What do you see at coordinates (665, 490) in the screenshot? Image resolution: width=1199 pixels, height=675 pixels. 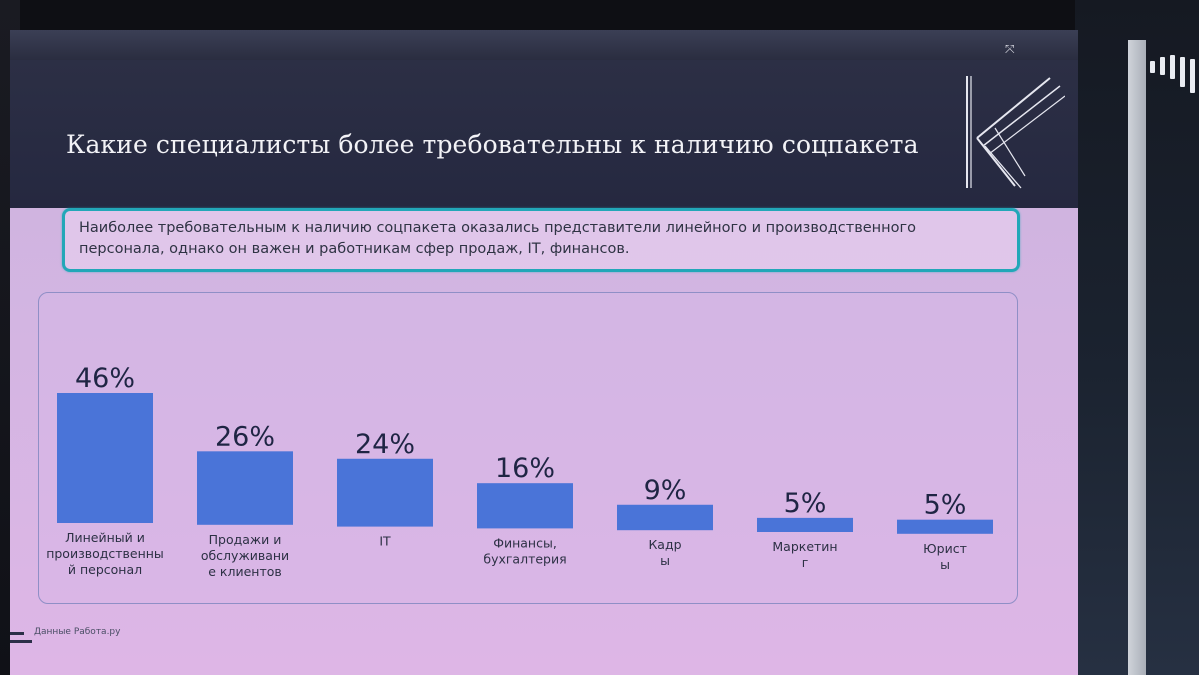 I see `value-label-4: 9%` at bounding box center [665, 490].